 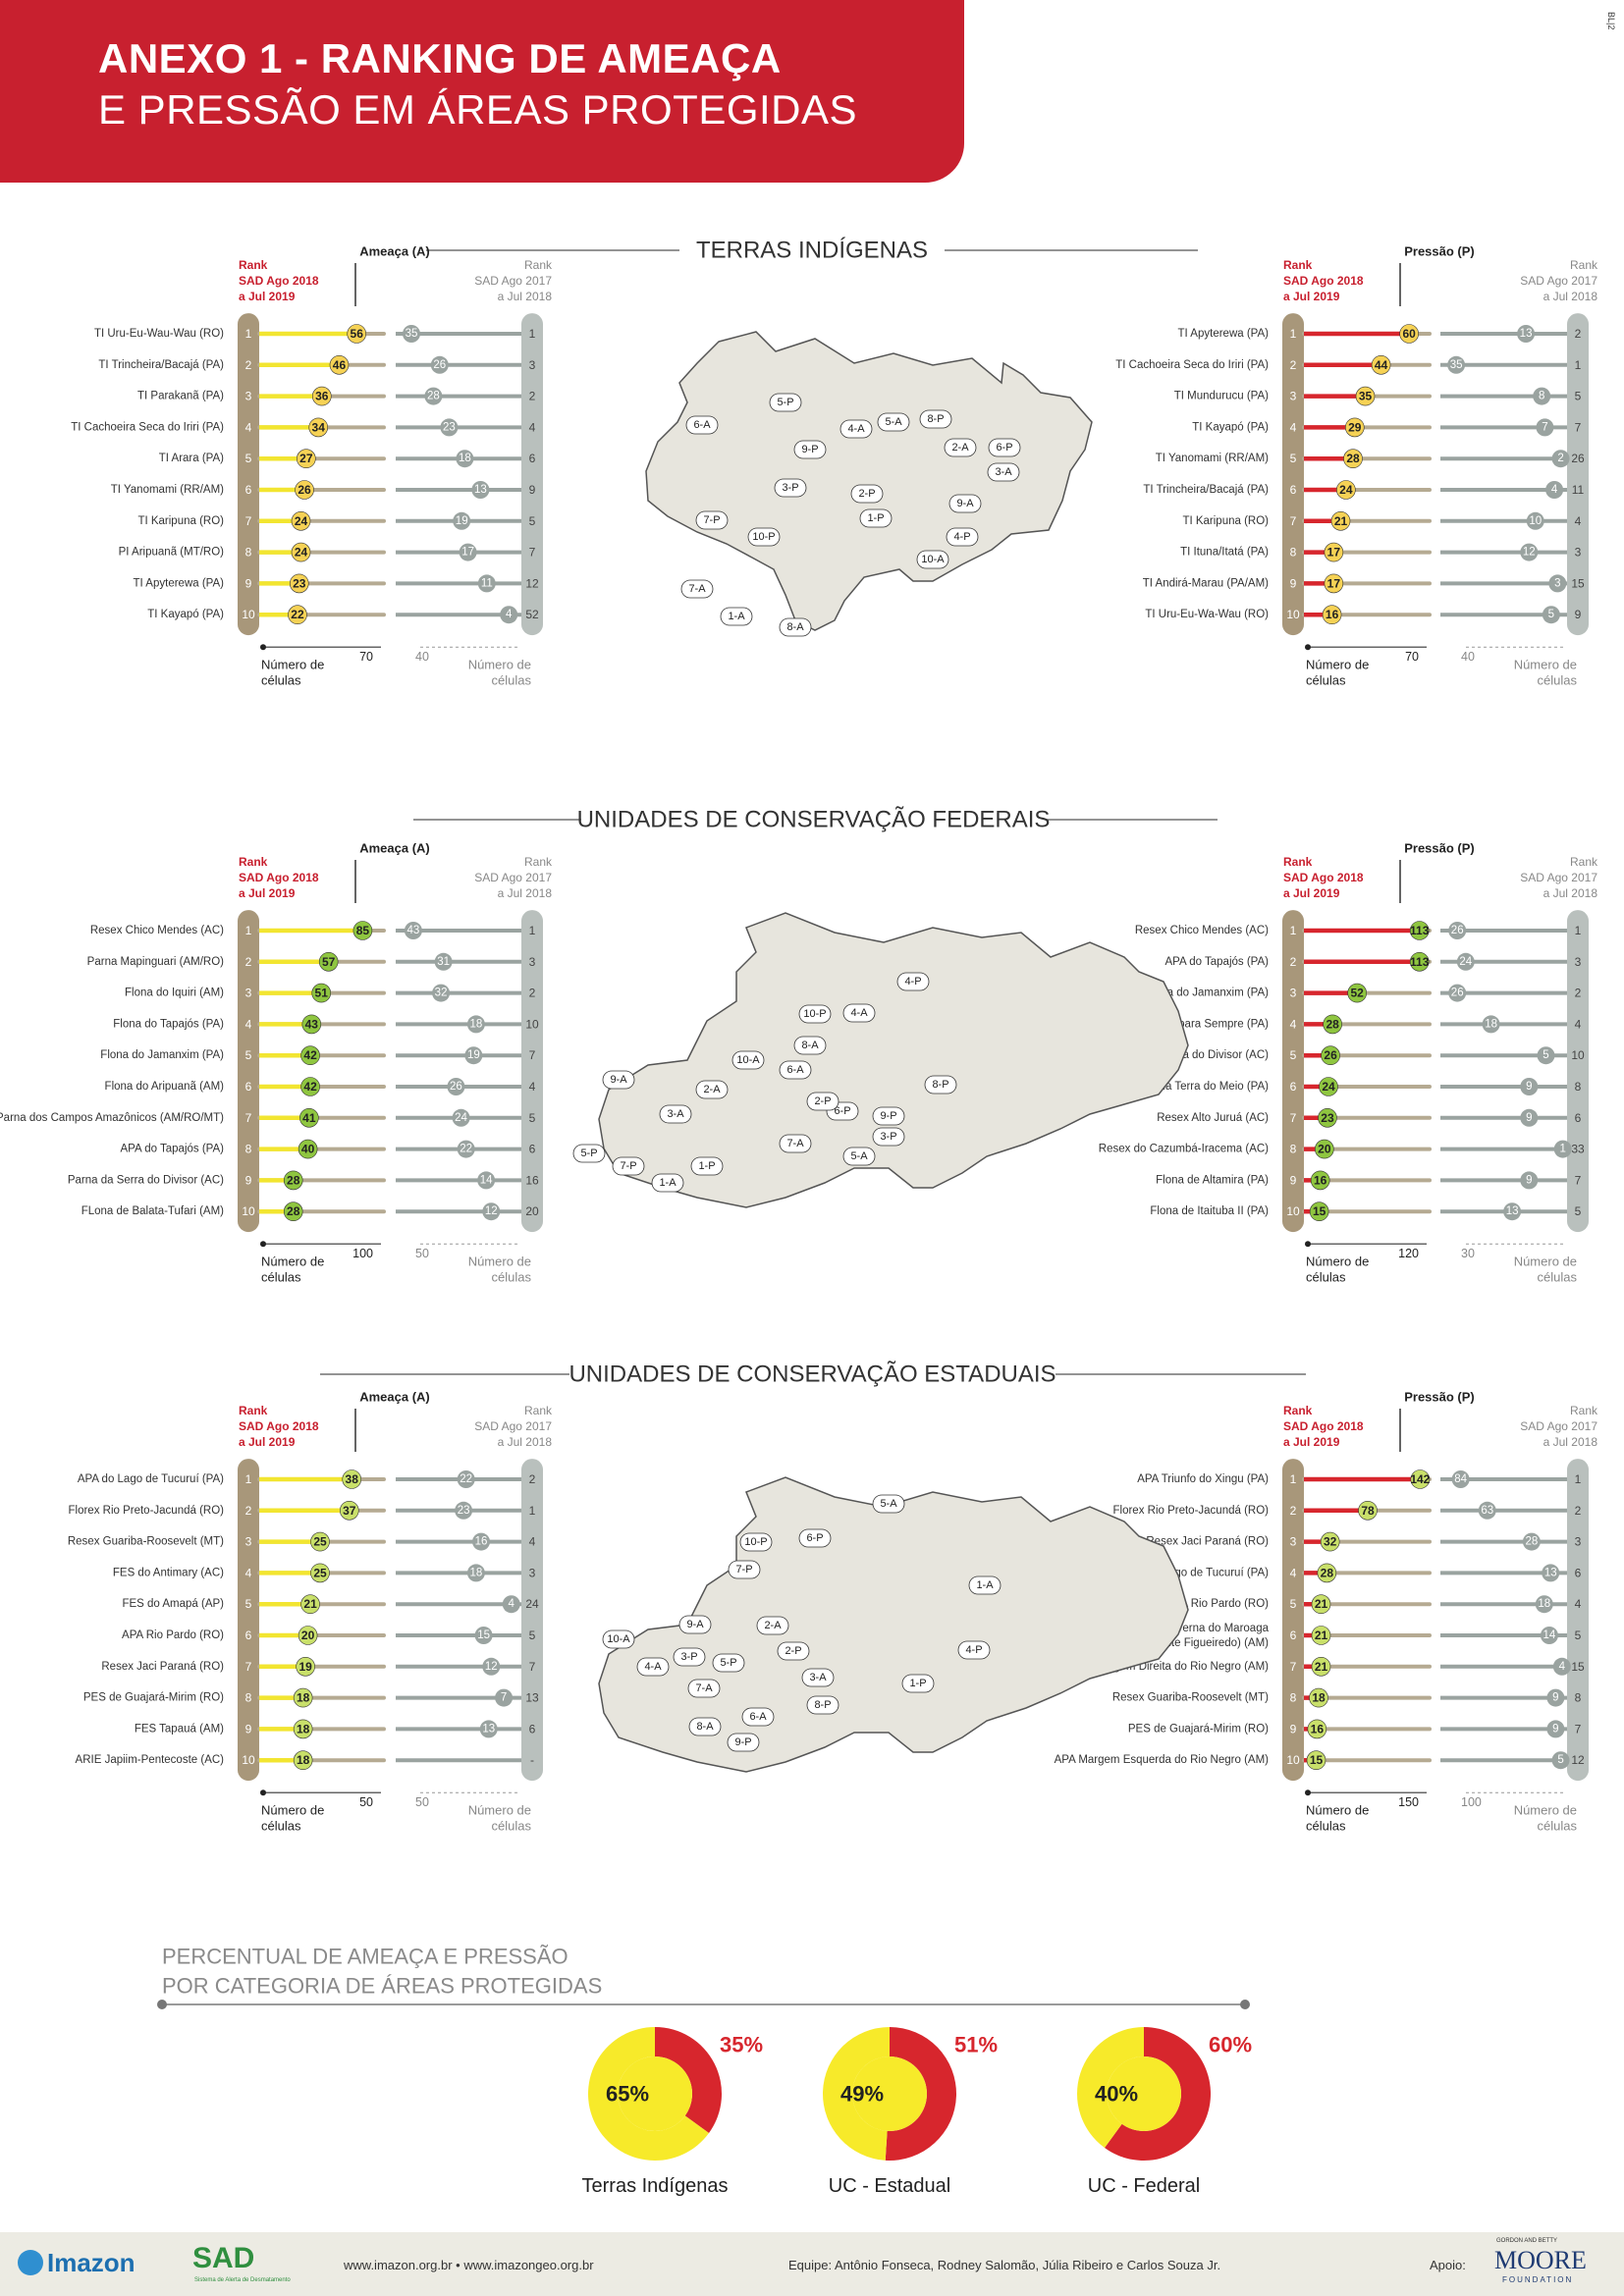 What do you see at coordinates (917, 1683) in the screenshot?
I see `map-label: 1-P` at bounding box center [917, 1683].